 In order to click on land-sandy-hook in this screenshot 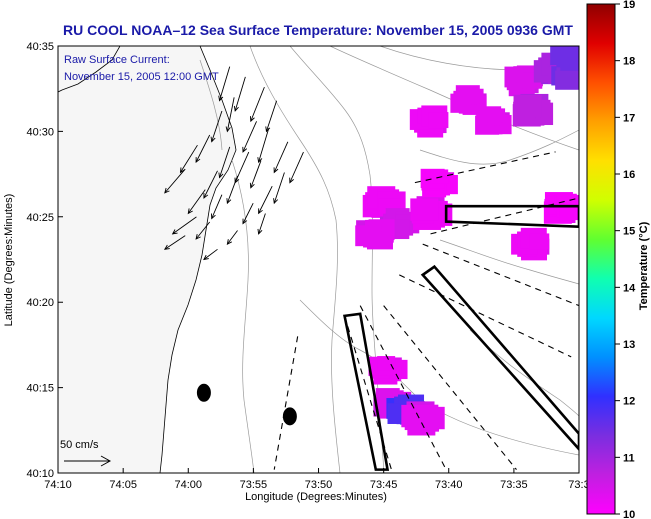, I will do `click(89, 69)`.